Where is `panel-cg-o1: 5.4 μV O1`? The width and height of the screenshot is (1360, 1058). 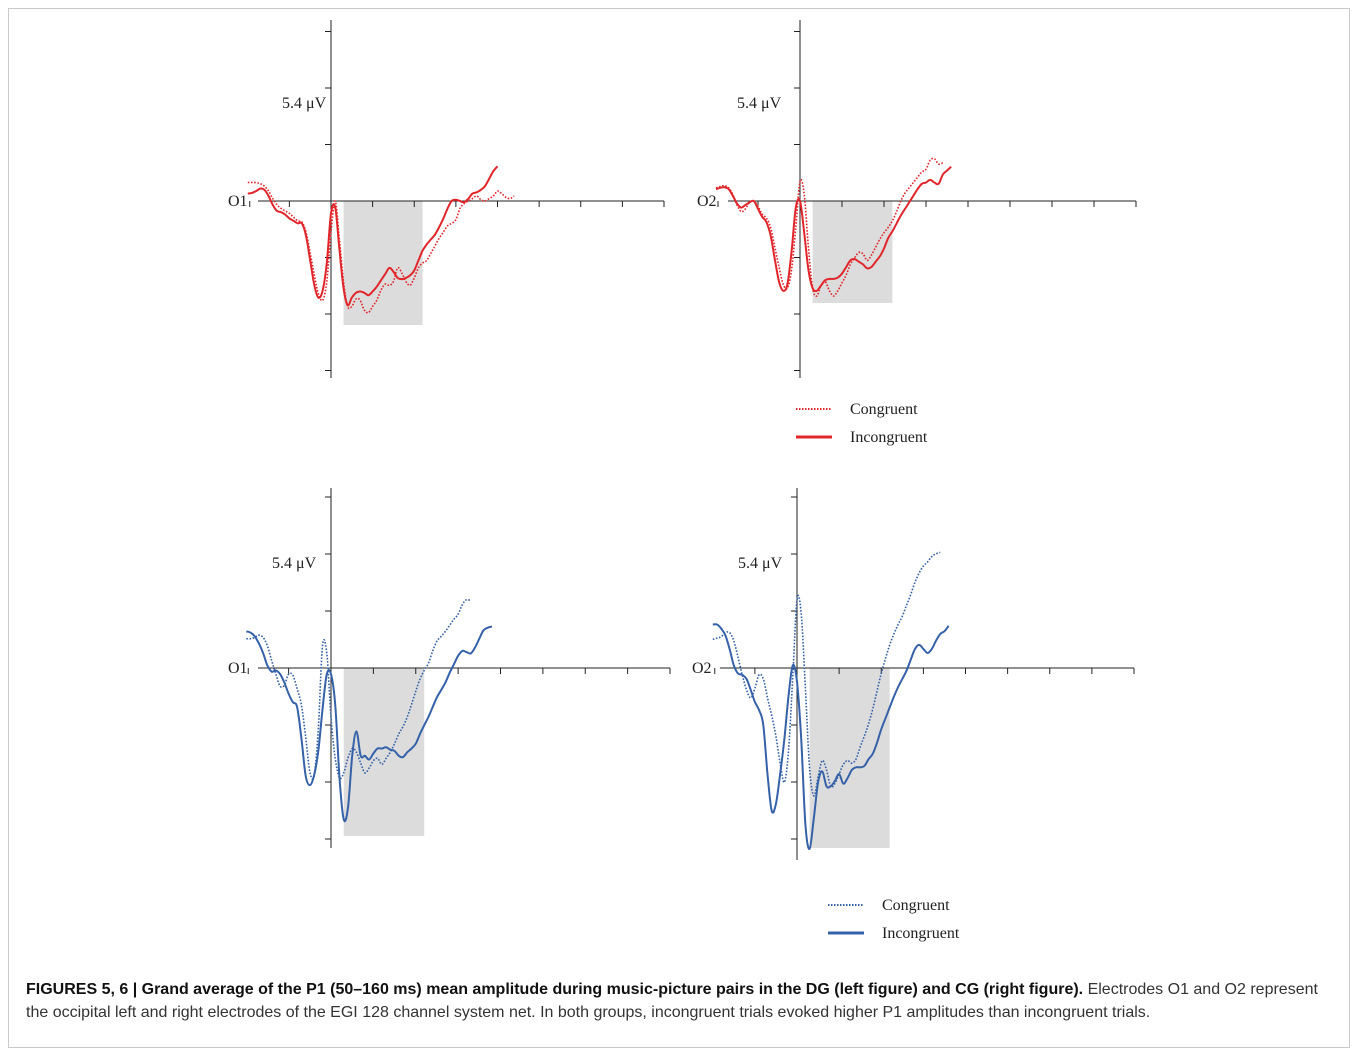 panel-cg-o1: 5.4 μV O1 is located at coordinates (449, 668).